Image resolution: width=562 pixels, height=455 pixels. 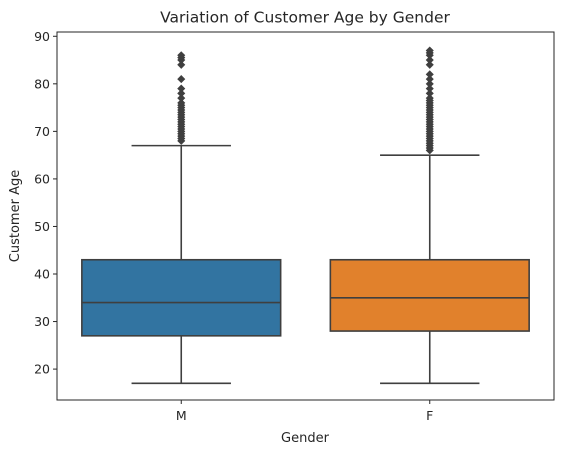 I want to click on y-axis-title: Customer Age, so click(x=15, y=216).